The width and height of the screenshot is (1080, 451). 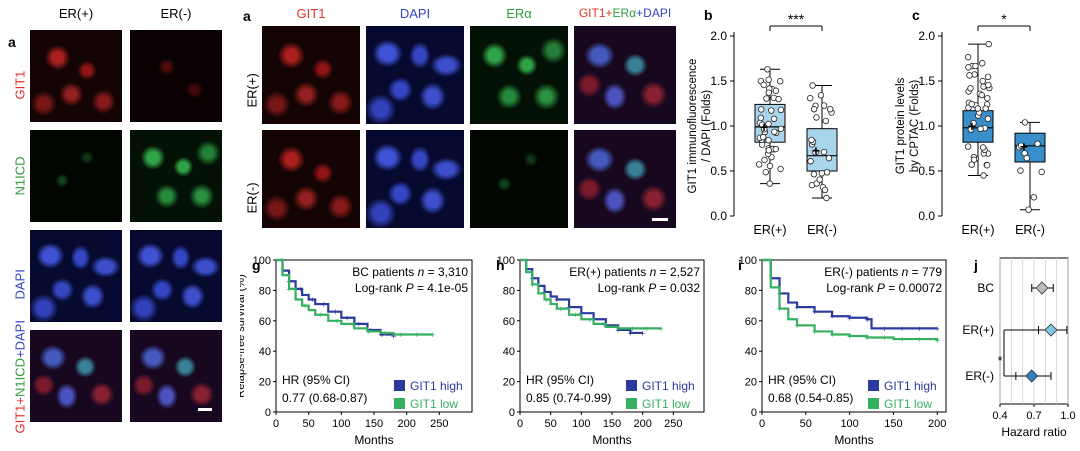 I want to click on x-tick-label-h: 200, so click(x=642, y=424).